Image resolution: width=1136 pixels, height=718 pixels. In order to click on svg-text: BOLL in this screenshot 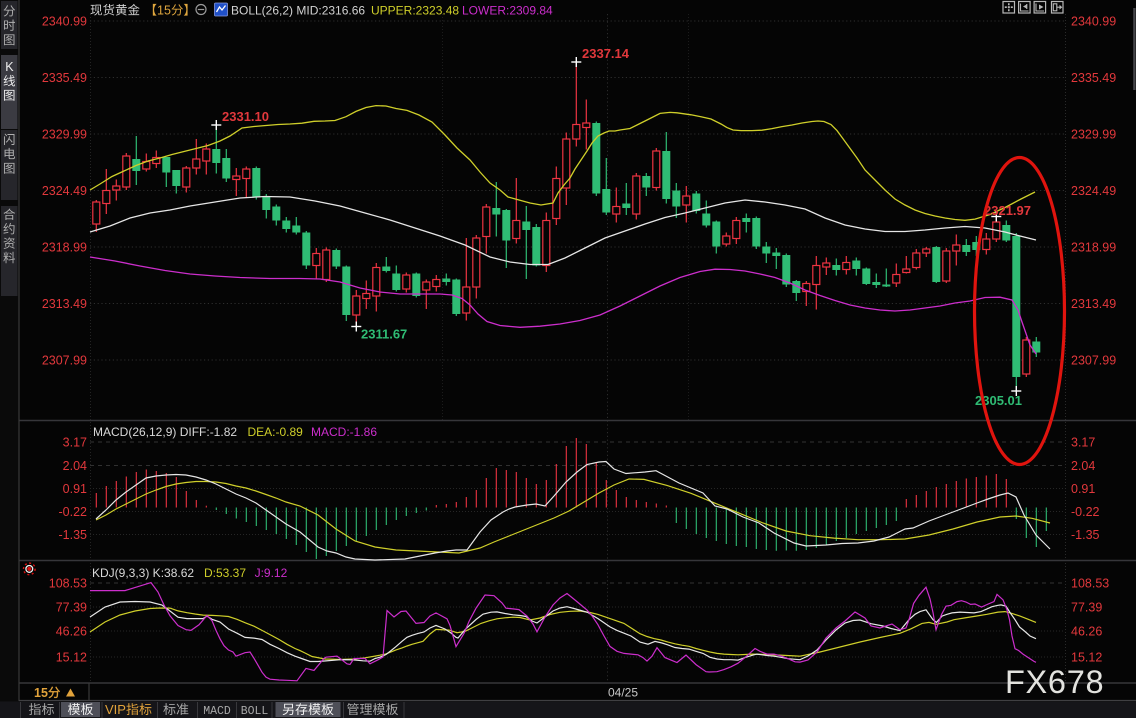, I will do `click(255, 711)`.